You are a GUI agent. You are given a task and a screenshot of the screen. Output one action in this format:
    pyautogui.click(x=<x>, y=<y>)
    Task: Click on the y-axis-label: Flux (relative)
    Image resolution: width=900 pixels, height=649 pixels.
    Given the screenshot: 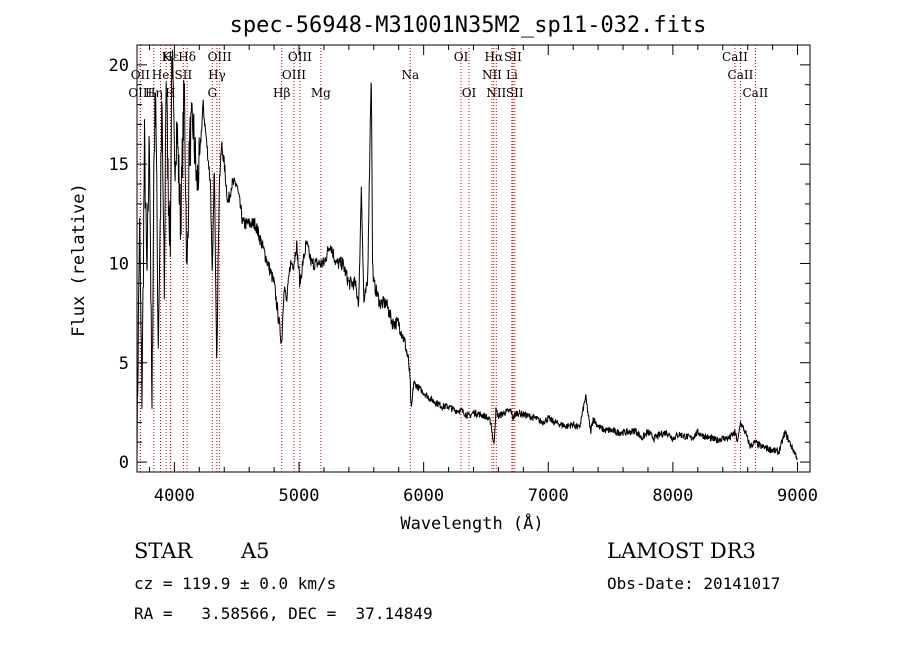 What is the action you would take?
    pyautogui.click(x=79, y=260)
    